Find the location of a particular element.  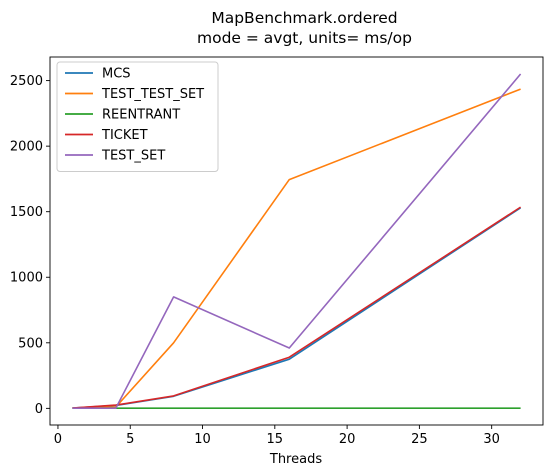

y-tick-label: 1000 is located at coordinates (26, 278).